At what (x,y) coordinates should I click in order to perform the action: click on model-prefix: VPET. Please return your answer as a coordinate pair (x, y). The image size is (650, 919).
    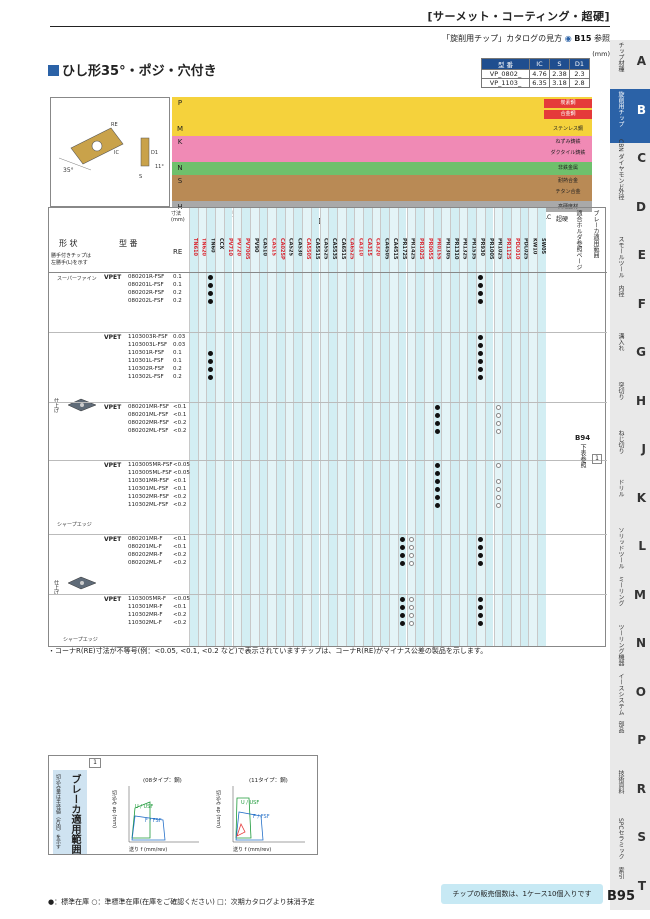
    Looking at the image, I should click on (113, 599).